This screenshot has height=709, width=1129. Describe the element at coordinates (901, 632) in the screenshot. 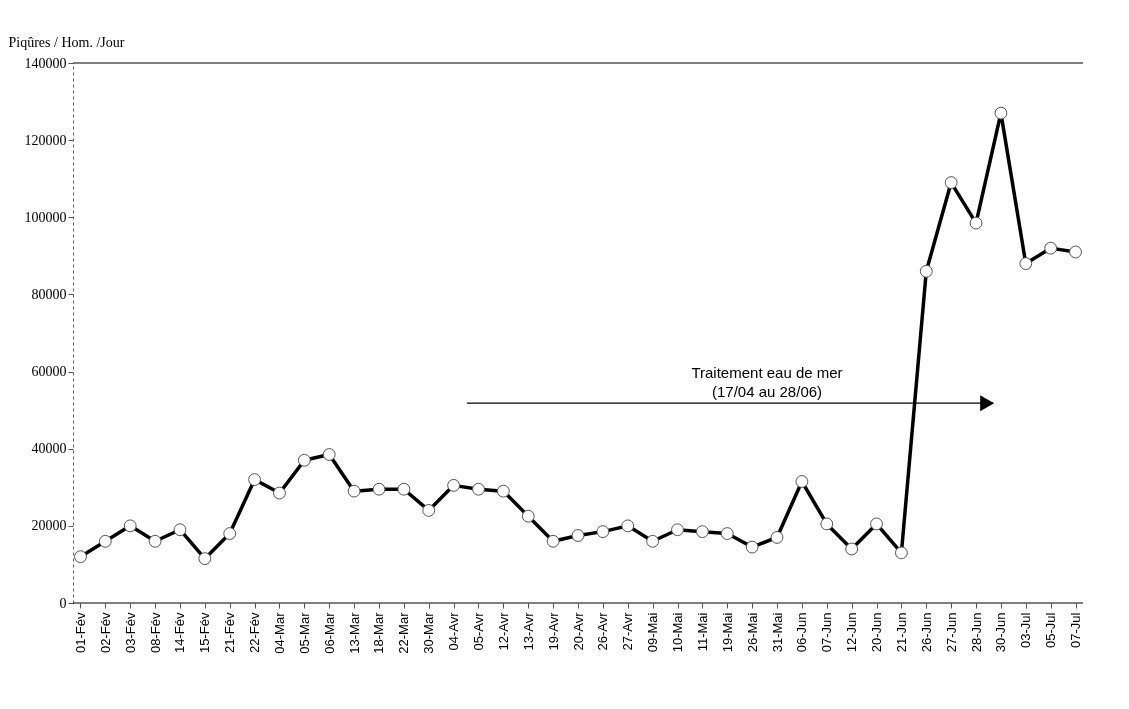

I see `x-tick-label: 21-Jun` at that location.